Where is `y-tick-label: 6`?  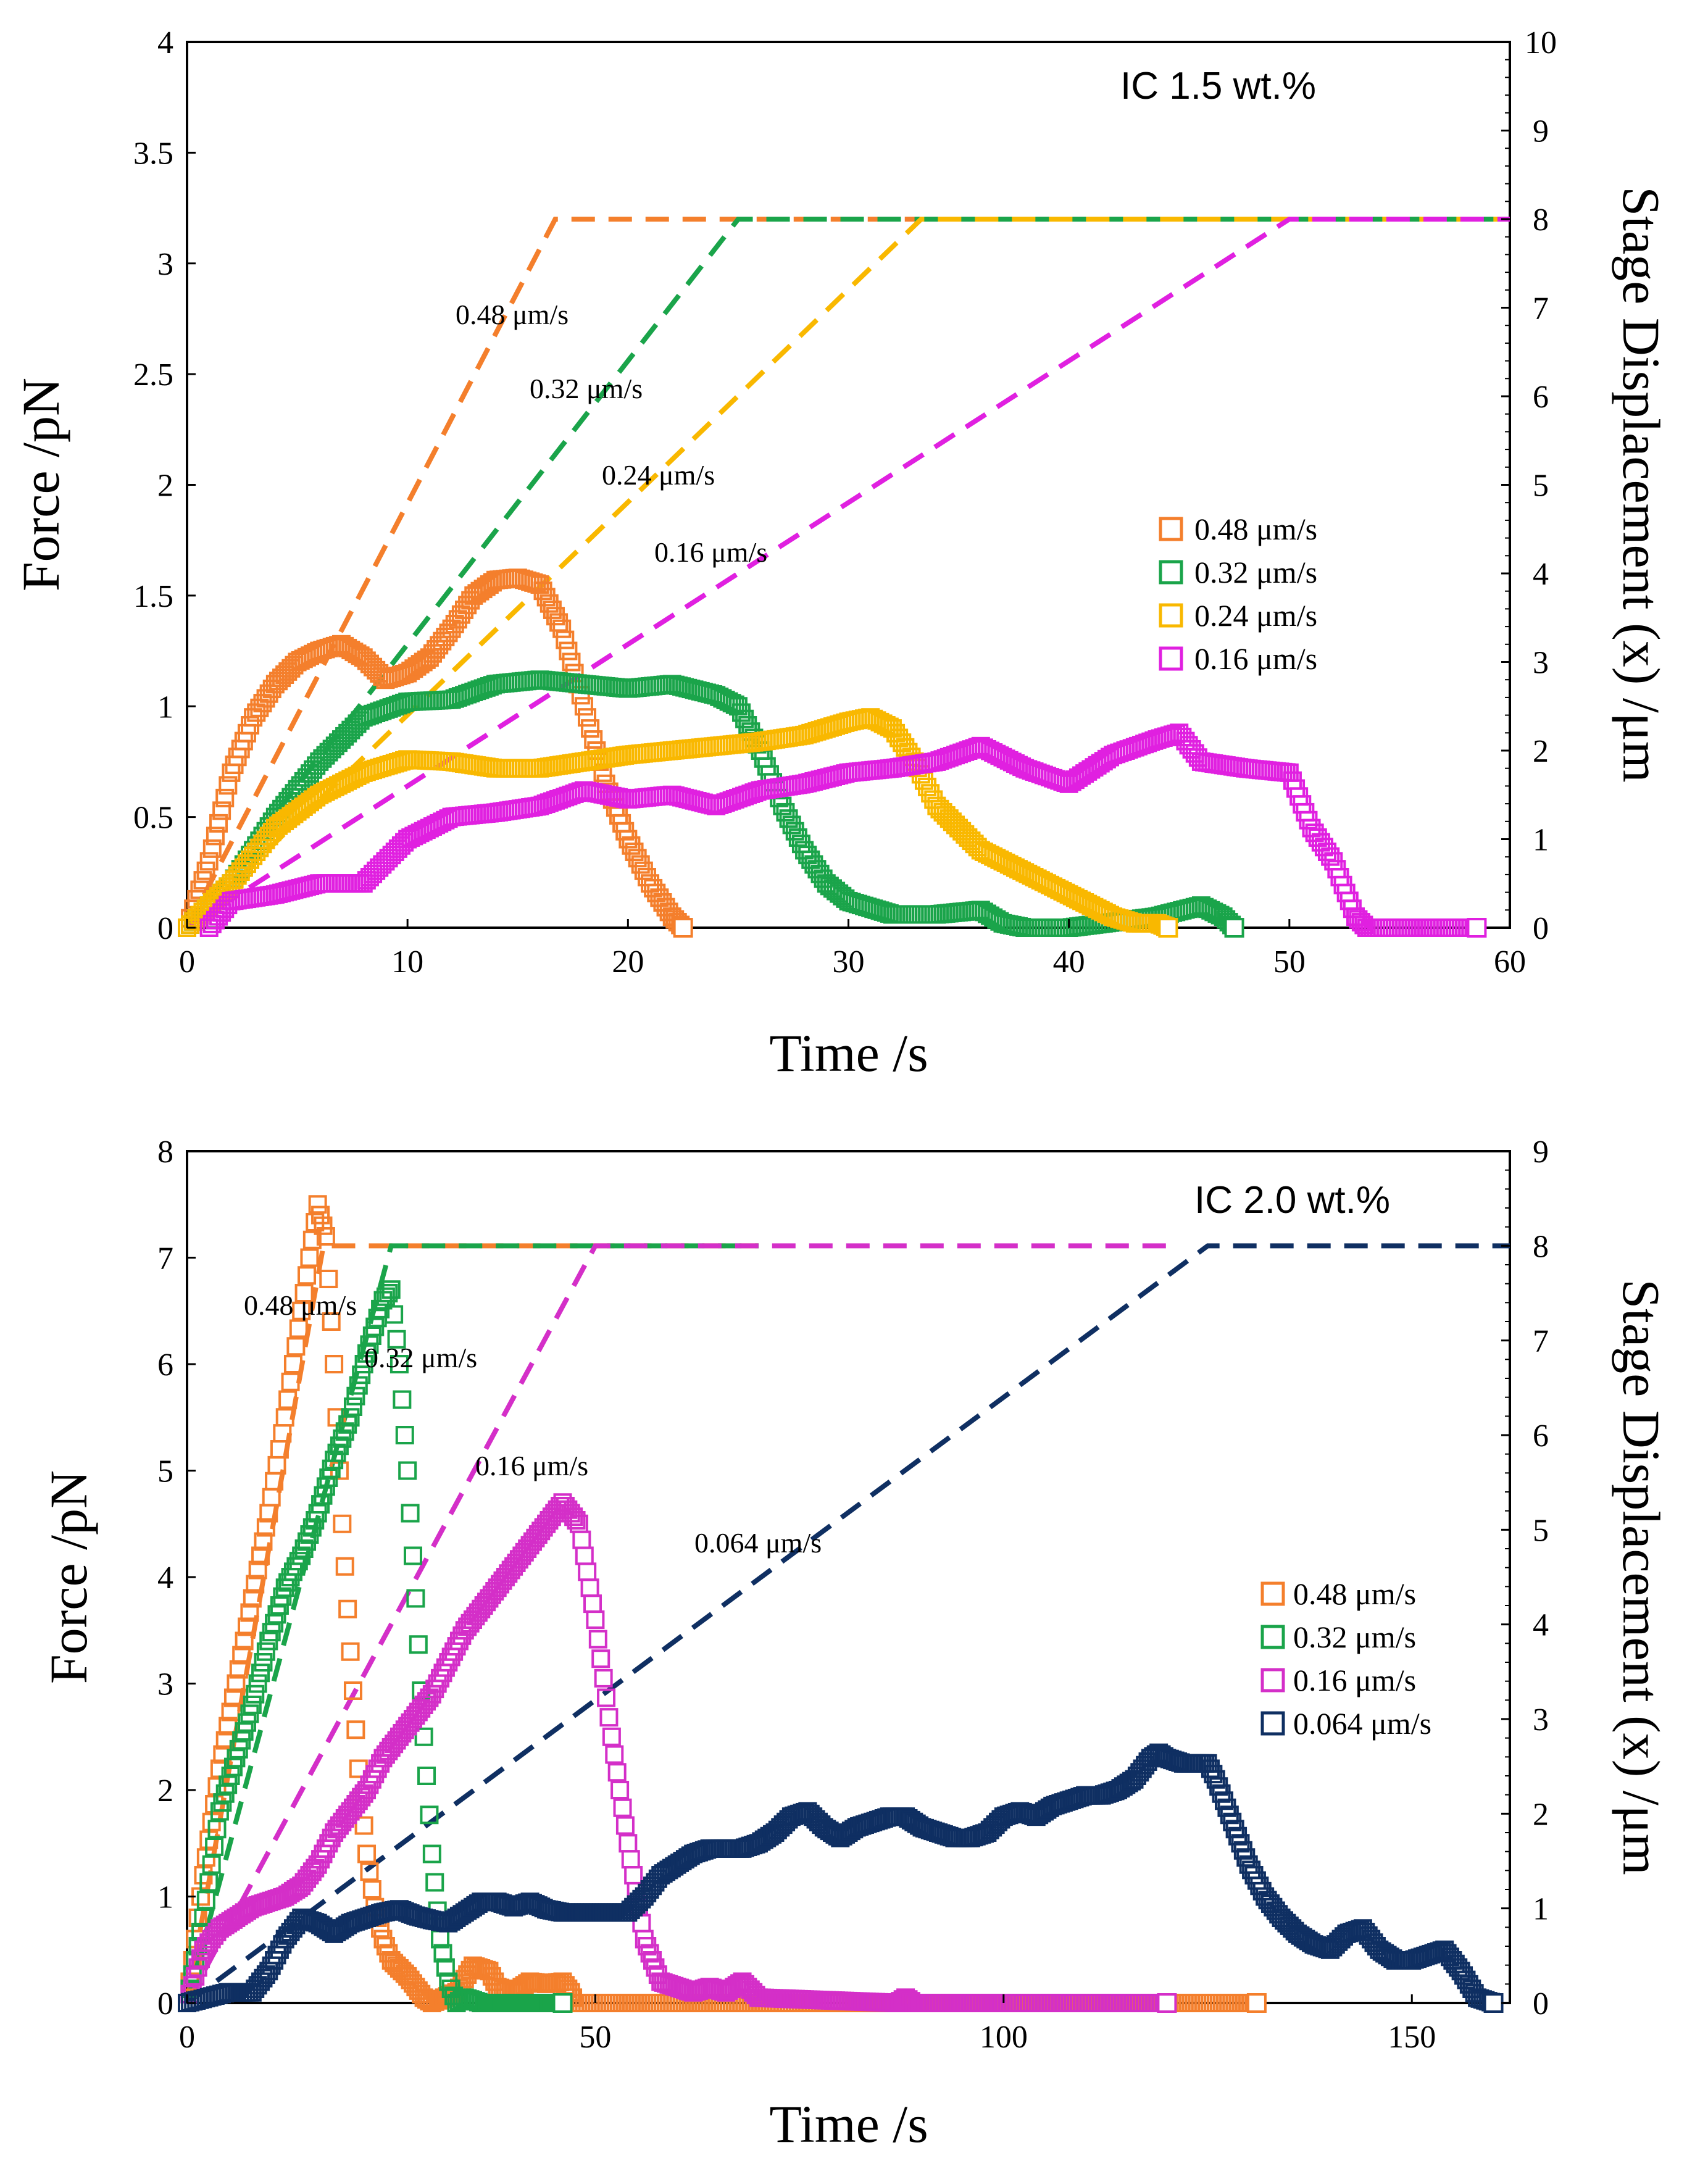
y-tick-label: 6 is located at coordinates (165, 1365).